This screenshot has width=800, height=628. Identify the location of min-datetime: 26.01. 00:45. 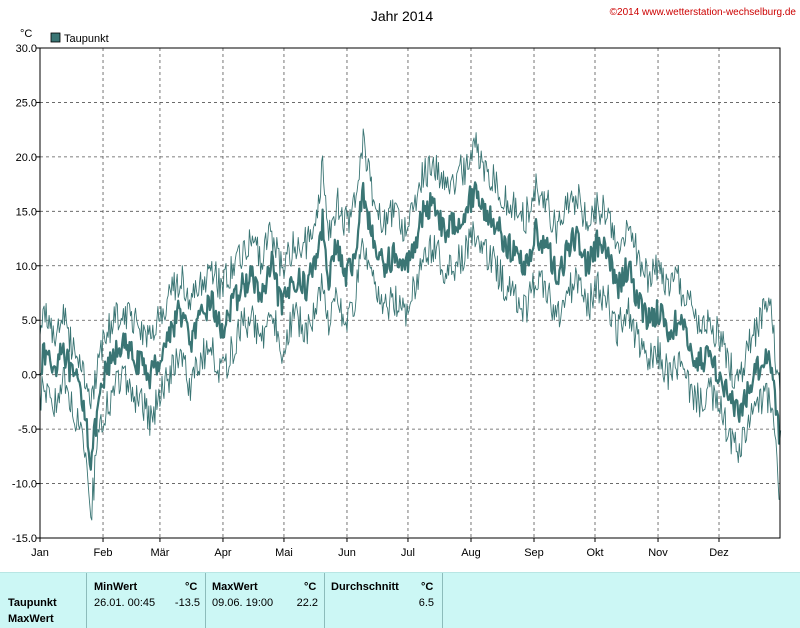
(125, 603).